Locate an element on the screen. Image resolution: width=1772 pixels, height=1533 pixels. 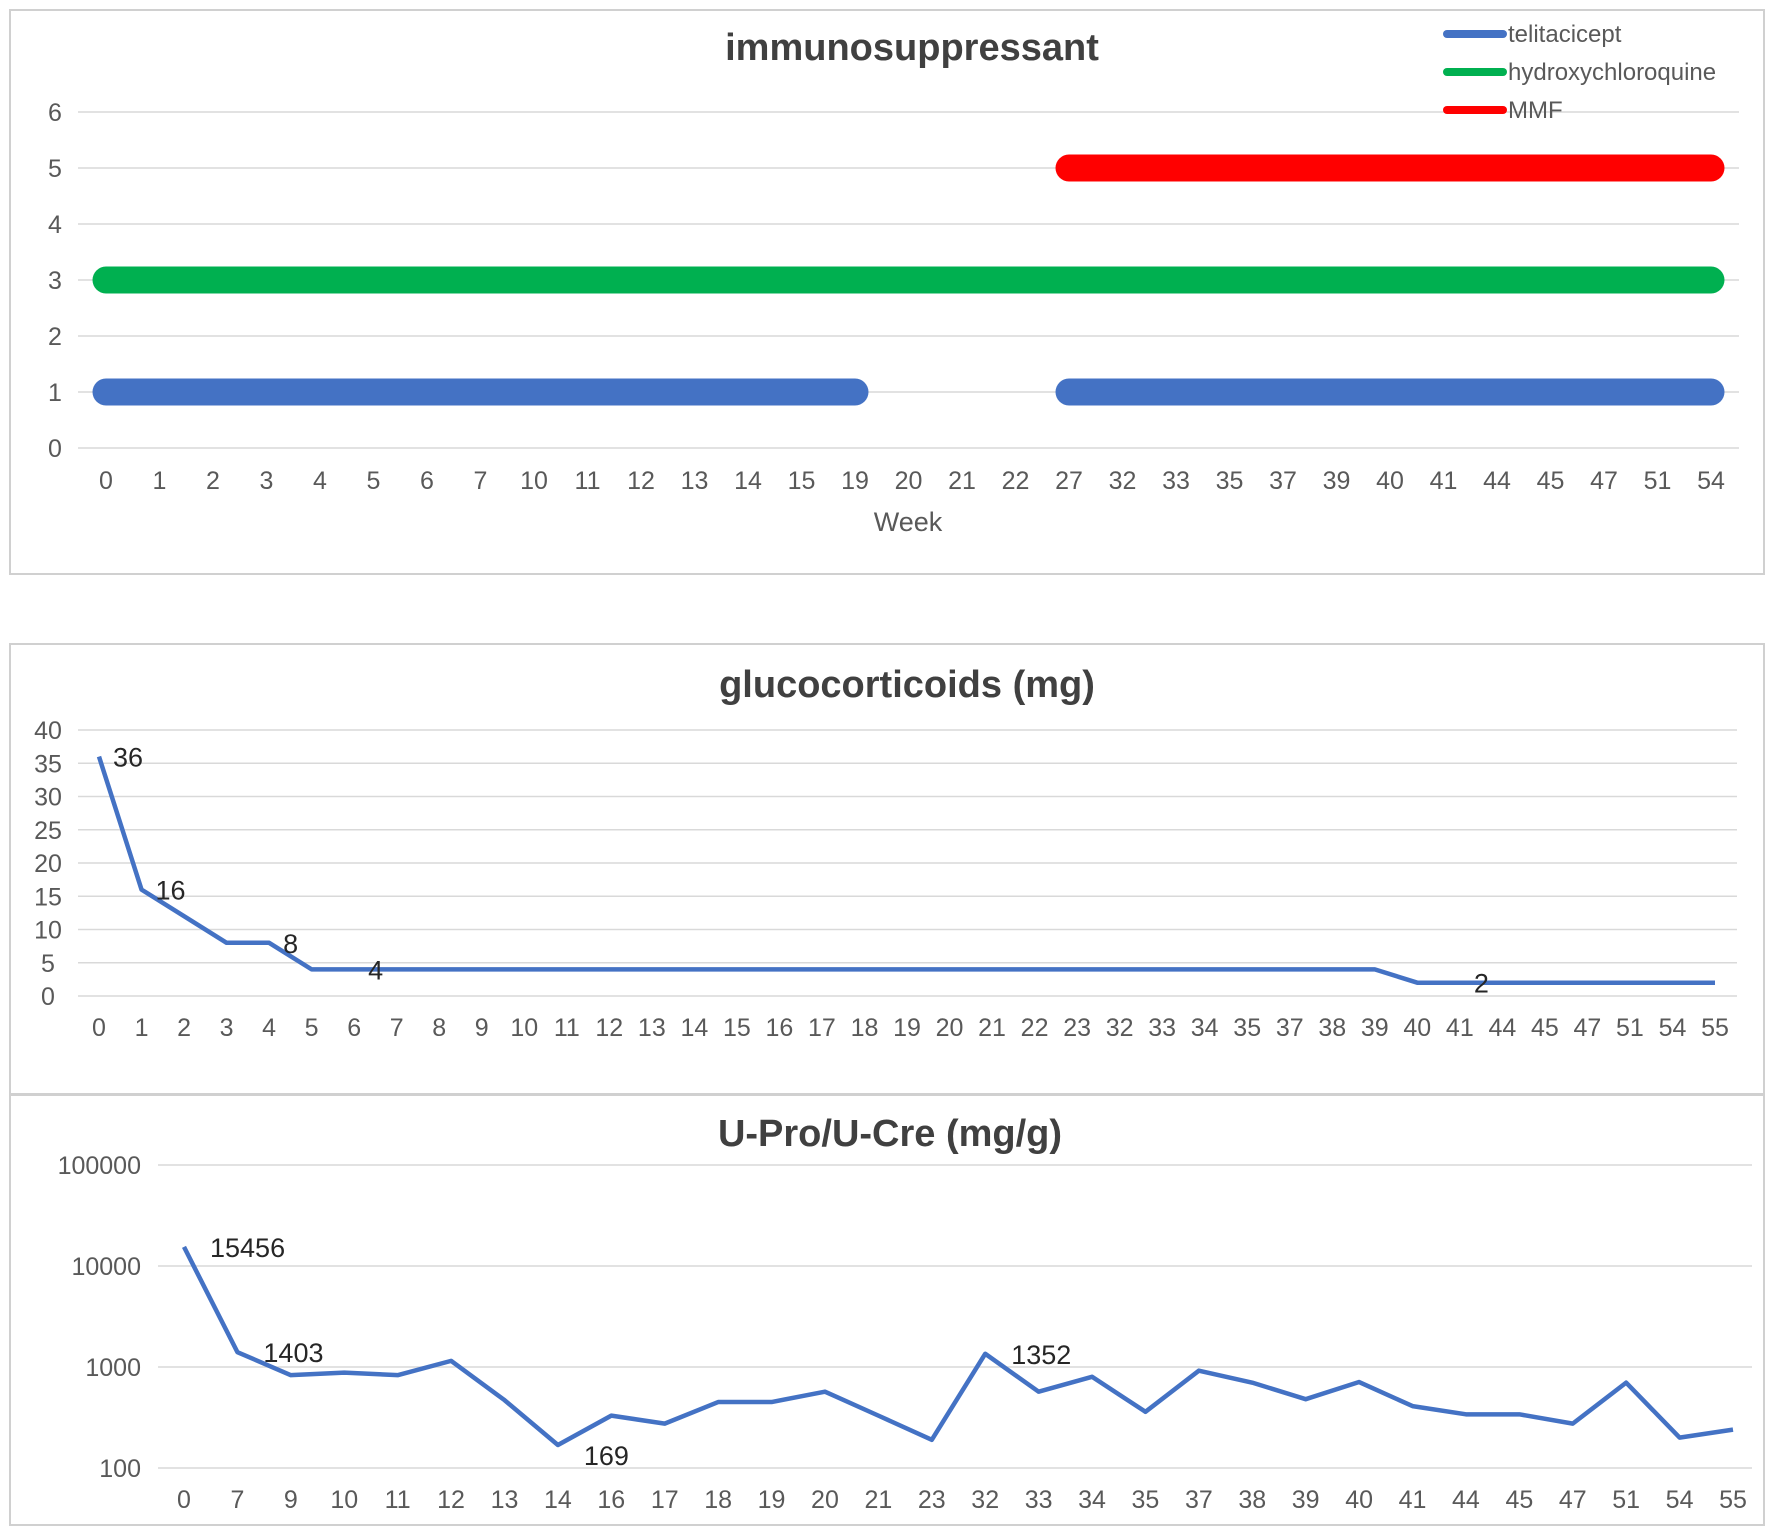
x-tick-label: 47 is located at coordinates (1573, 1500).